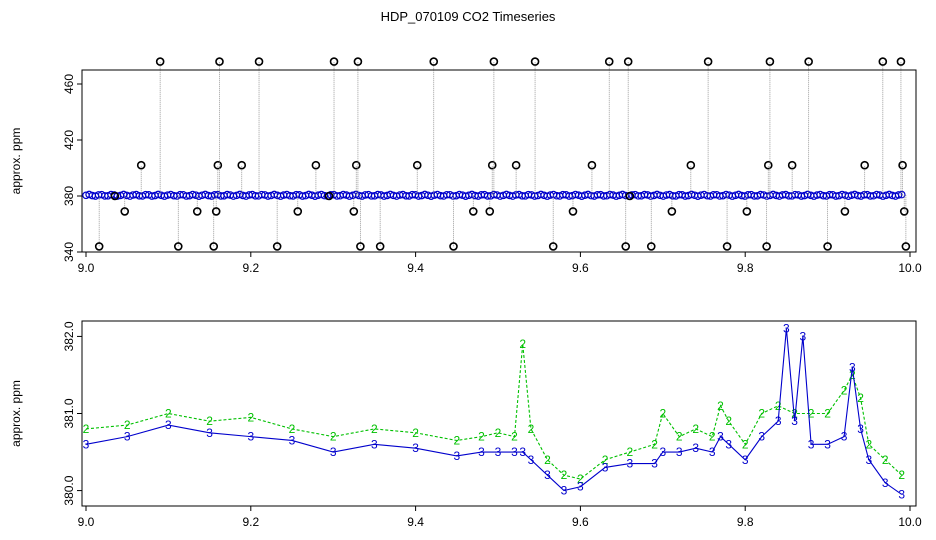 Image resolution: width=936 pixels, height=540 pixels. I want to click on y-axis-label: approx. ppm, so click(16, 413).